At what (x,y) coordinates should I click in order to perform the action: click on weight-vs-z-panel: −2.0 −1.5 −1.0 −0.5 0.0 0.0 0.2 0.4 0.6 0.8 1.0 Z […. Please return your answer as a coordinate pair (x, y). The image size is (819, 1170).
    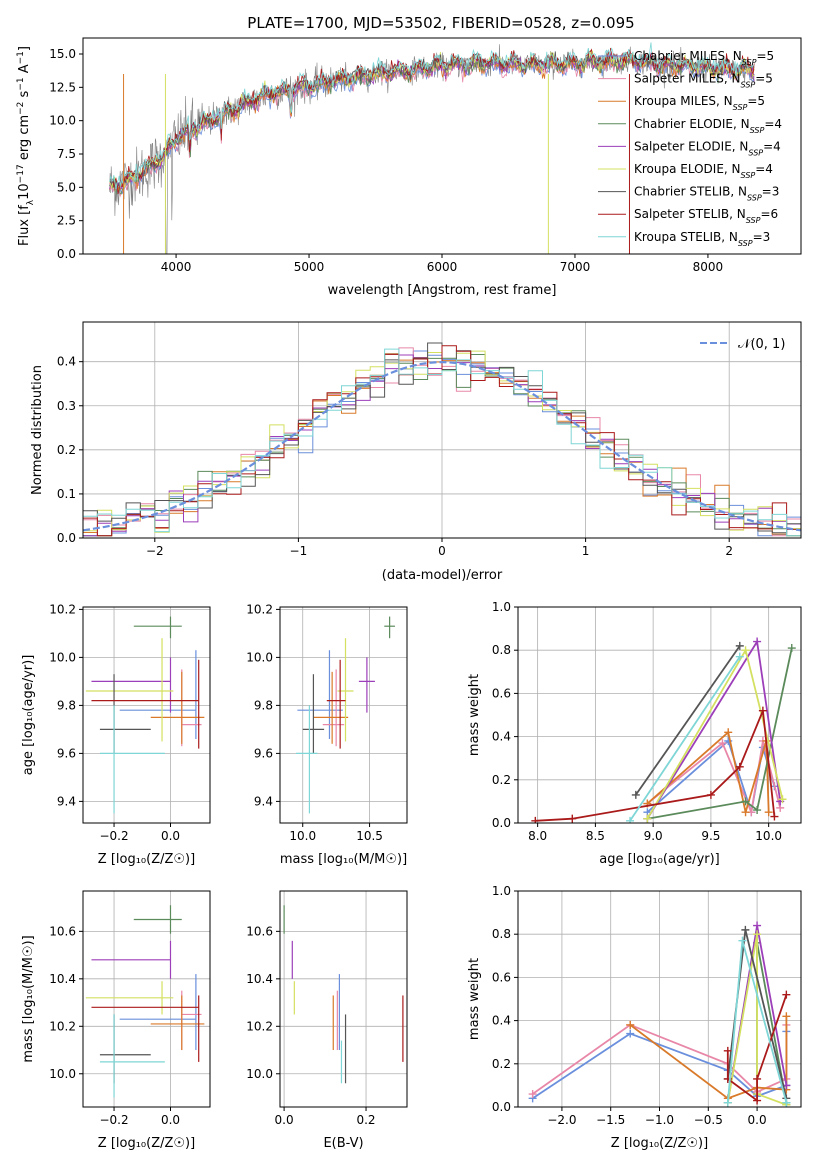
    Looking at the image, I should click on (634, 1017).